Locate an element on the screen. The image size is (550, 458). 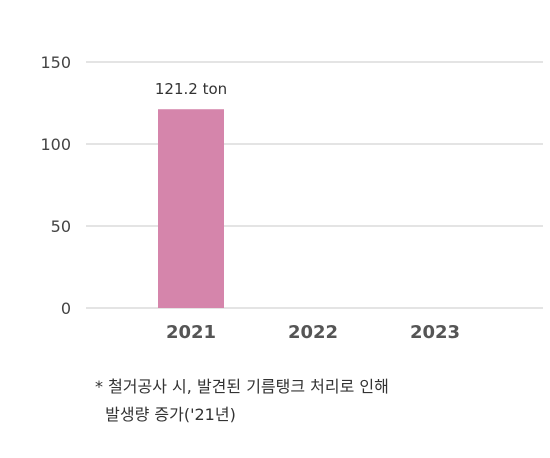
y-tick-label: 100 is located at coordinates (55, 144).